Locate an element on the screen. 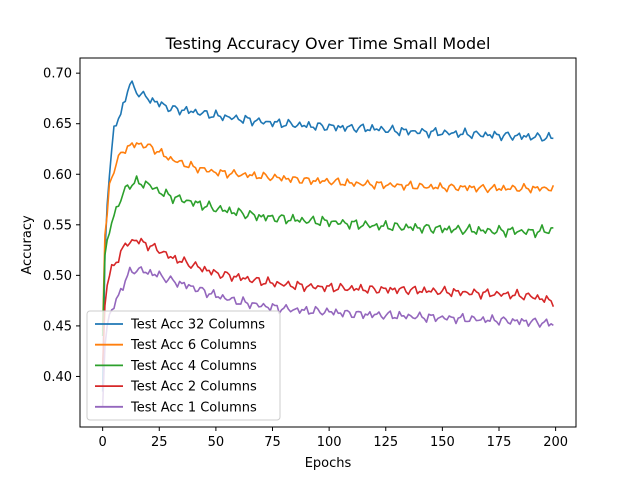 This screenshot has width=640, height=480. x-tick-label: 200 is located at coordinates (555, 442).